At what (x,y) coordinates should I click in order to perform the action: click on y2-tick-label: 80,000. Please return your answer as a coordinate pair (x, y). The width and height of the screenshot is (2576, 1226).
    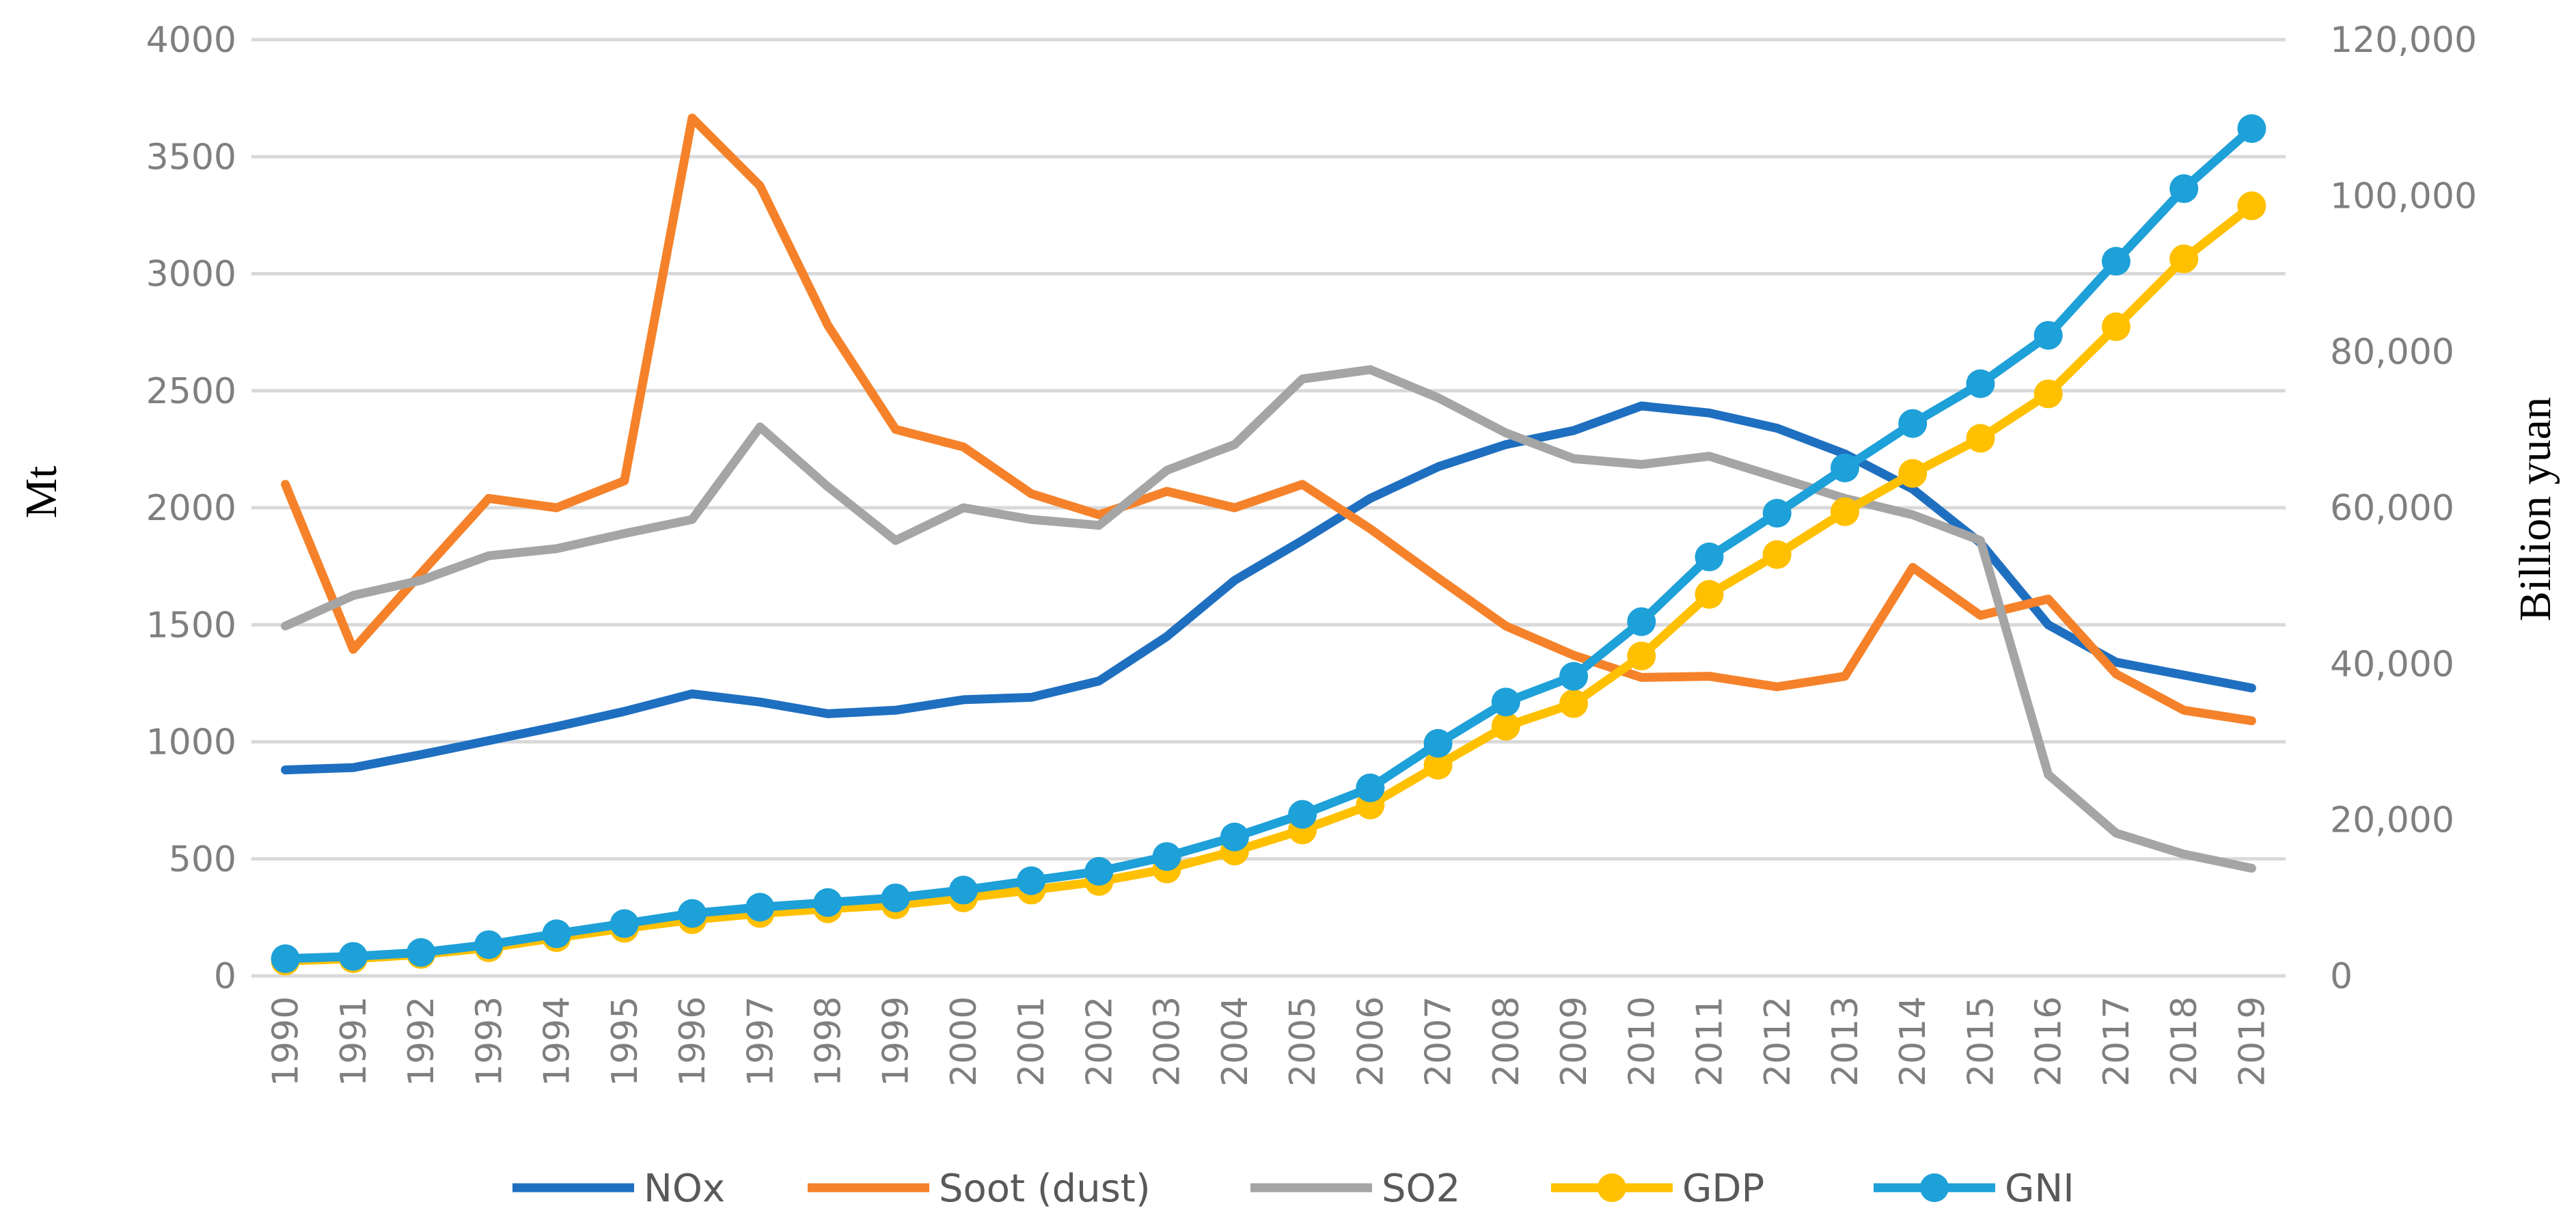
    Looking at the image, I should click on (2392, 352).